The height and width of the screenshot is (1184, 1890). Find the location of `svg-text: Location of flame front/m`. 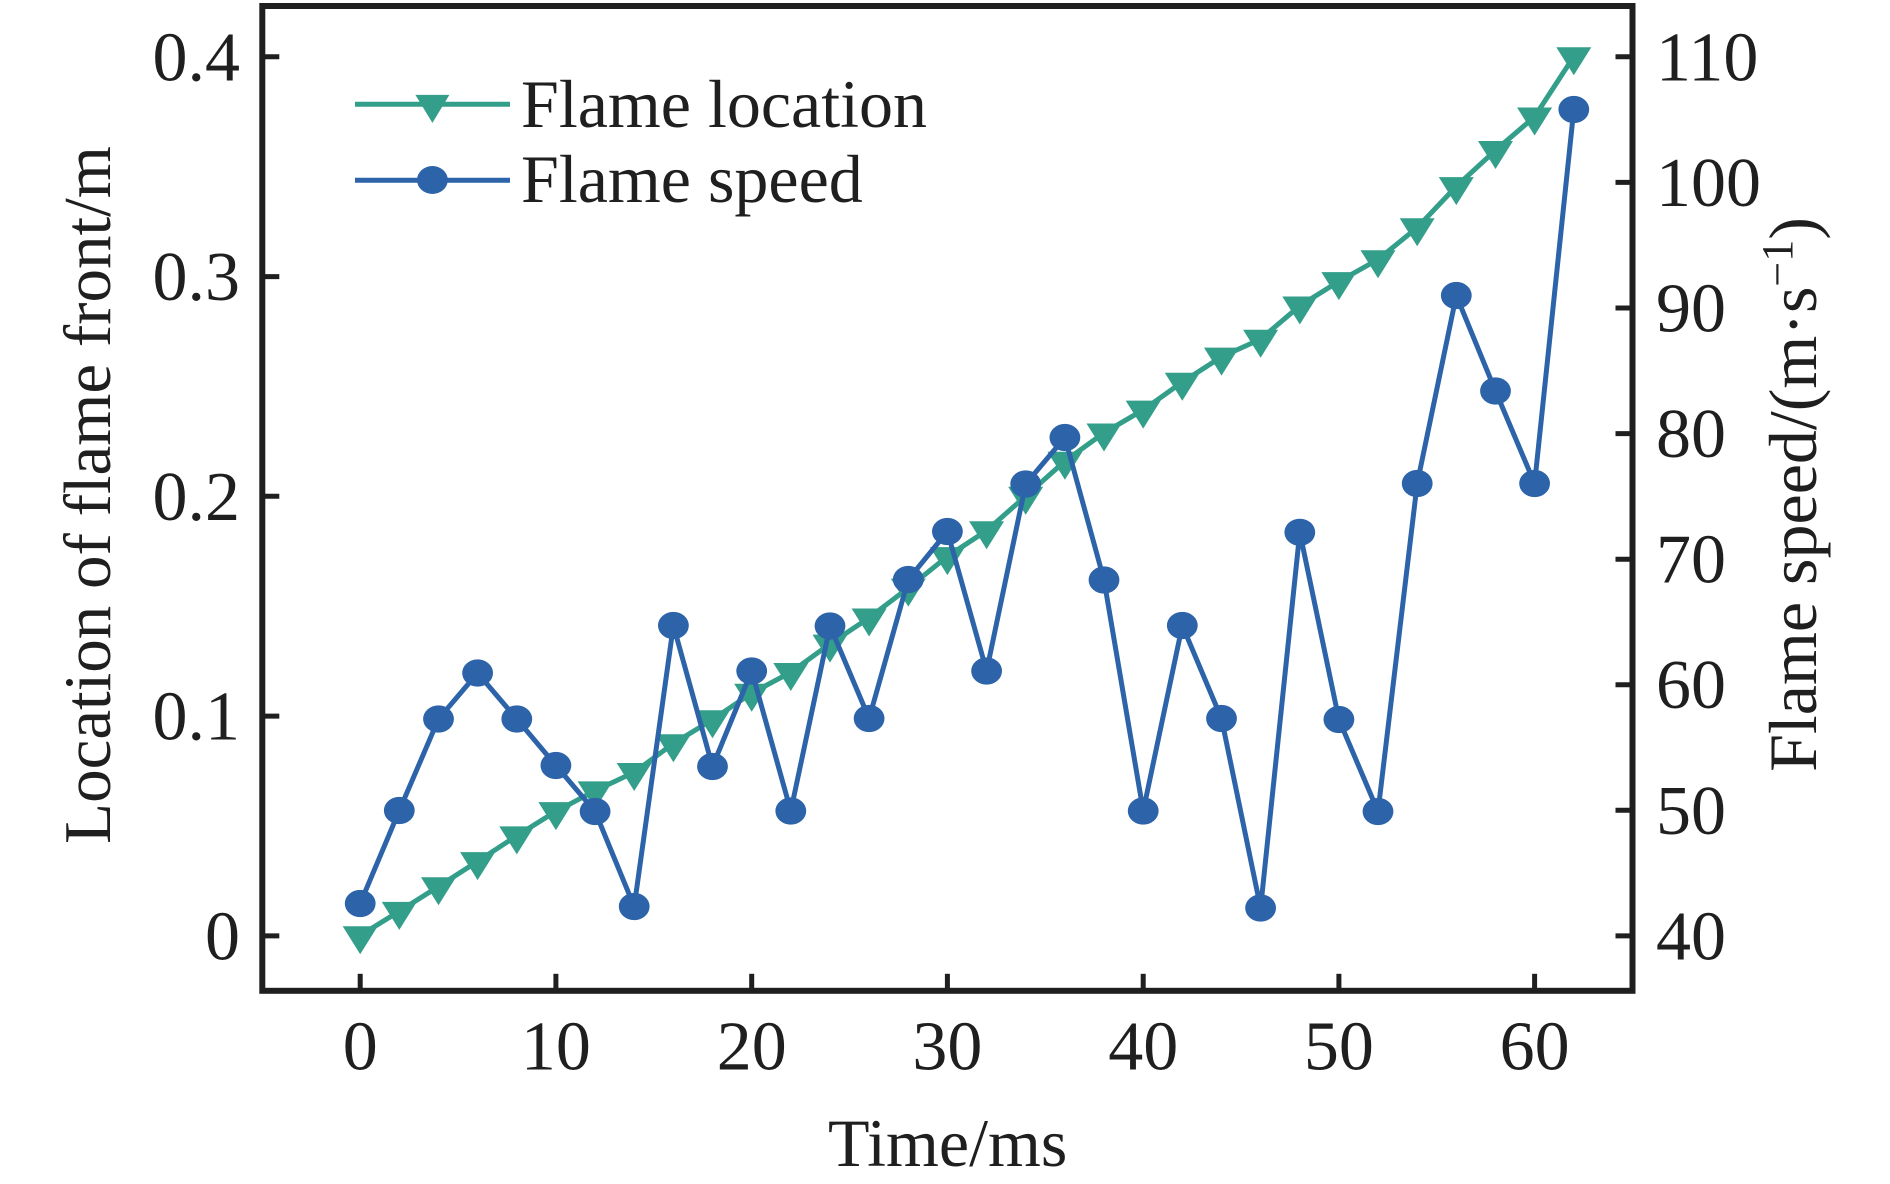

svg-text: Location of flame front/m is located at coordinates (88, 495).